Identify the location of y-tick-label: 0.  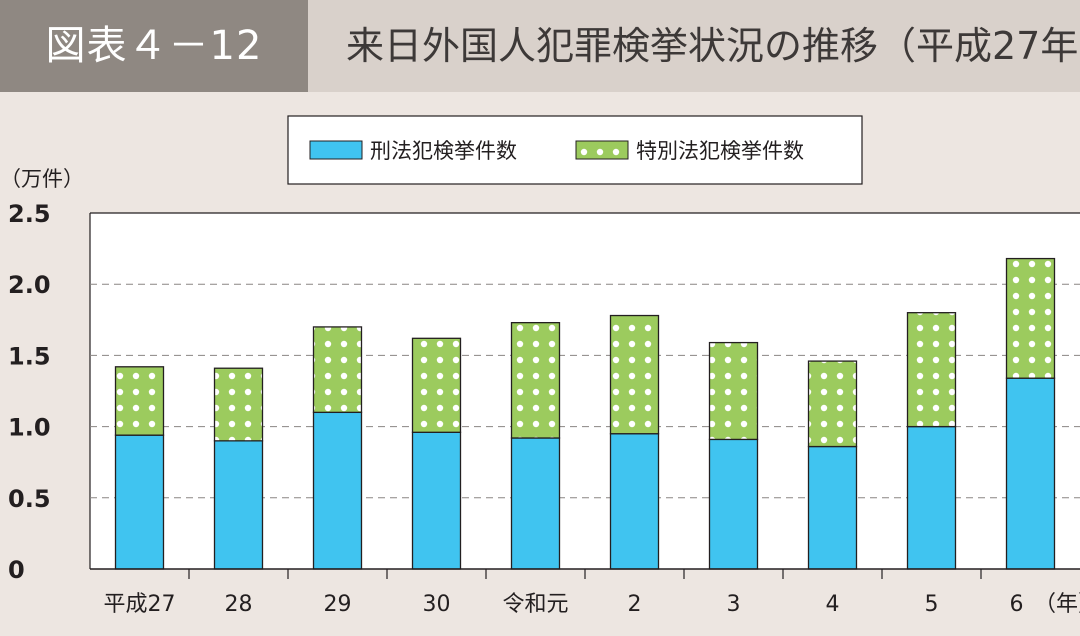
(16, 570).